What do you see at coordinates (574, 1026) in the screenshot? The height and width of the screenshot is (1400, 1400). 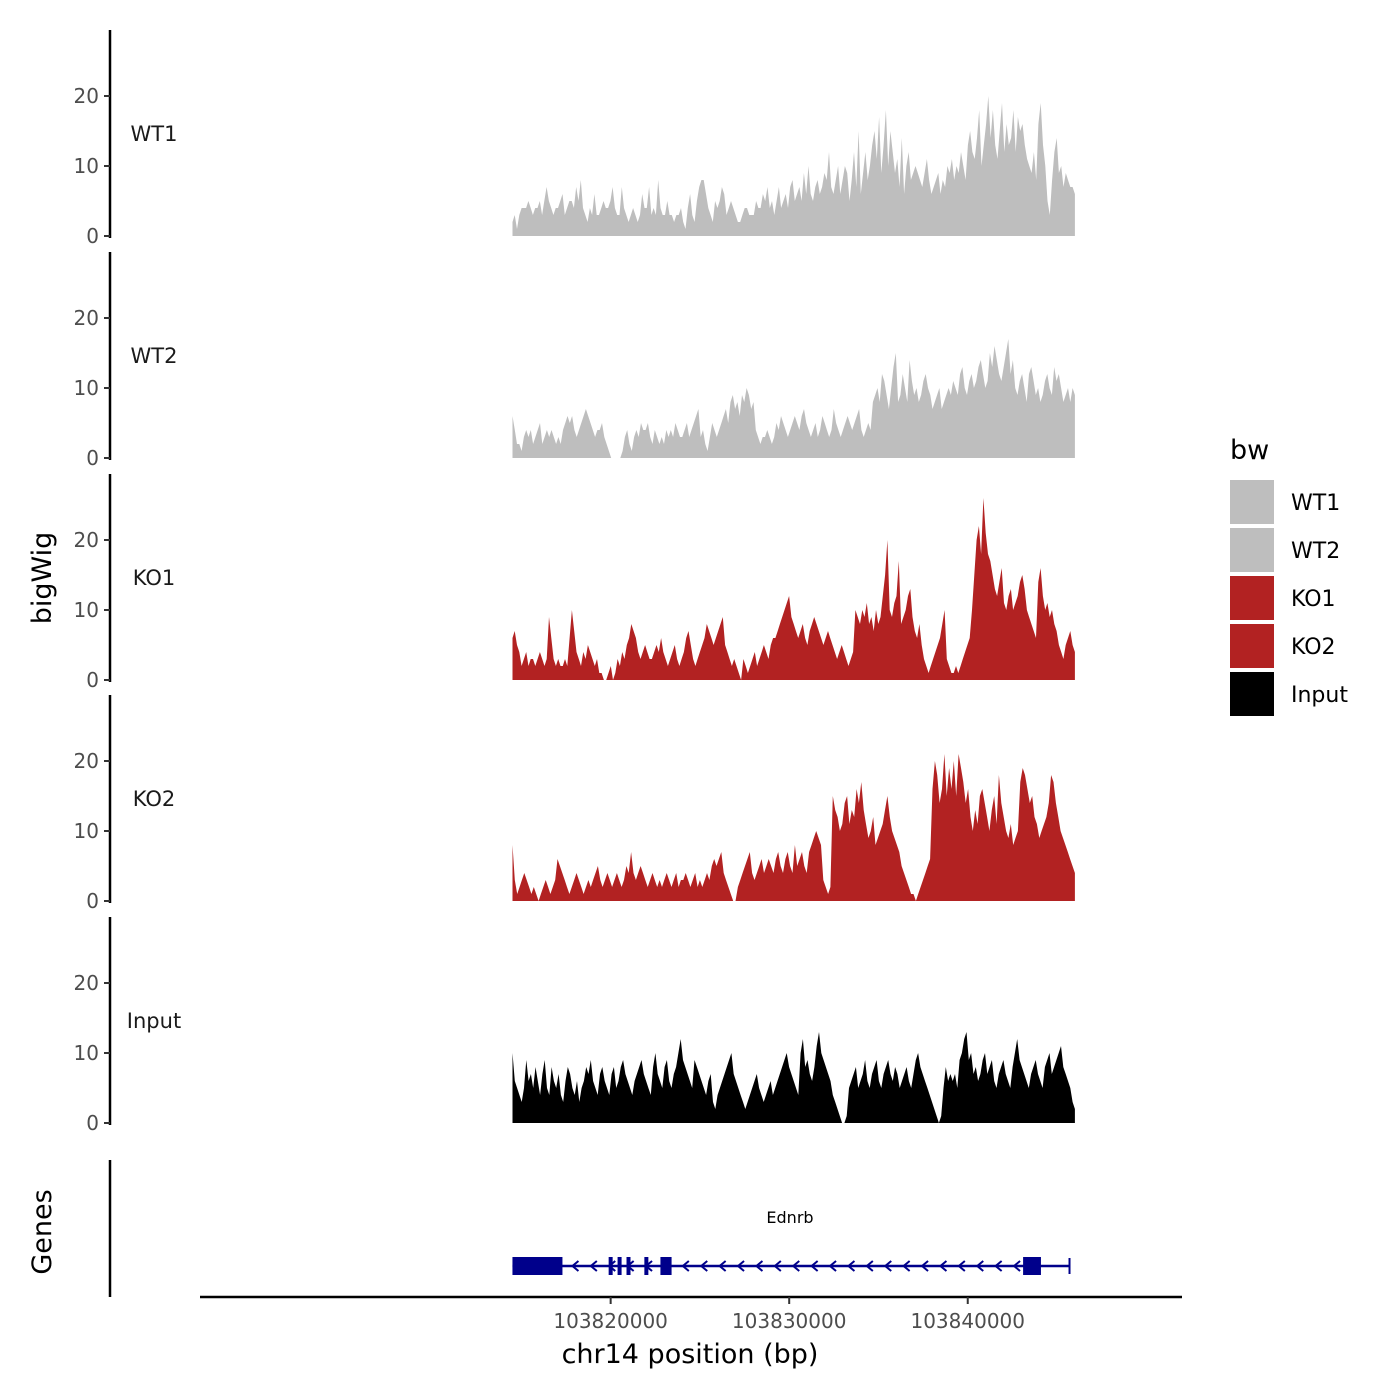 I see `track-input: 0 10 20 Input` at bounding box center [574, 1026].